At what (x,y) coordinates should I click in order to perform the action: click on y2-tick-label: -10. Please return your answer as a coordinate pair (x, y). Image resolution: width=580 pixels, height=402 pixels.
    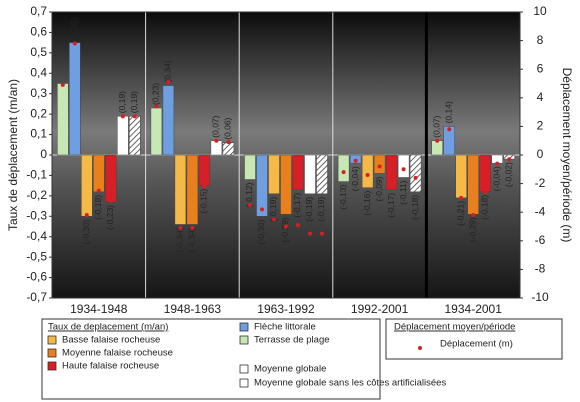
    Looking at the image, I should click on (540, 297).